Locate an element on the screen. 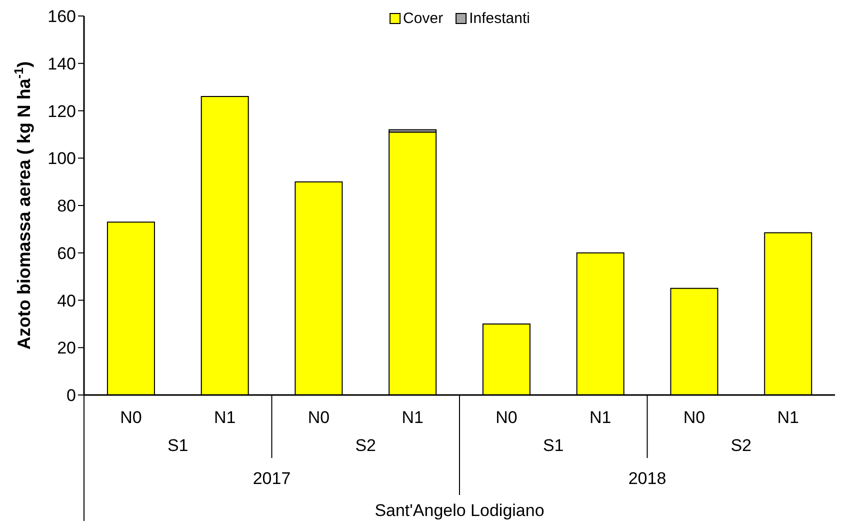 This screenshot has width=843, height=523. y-tick-label: 60 is located at coordinates (66, 253).